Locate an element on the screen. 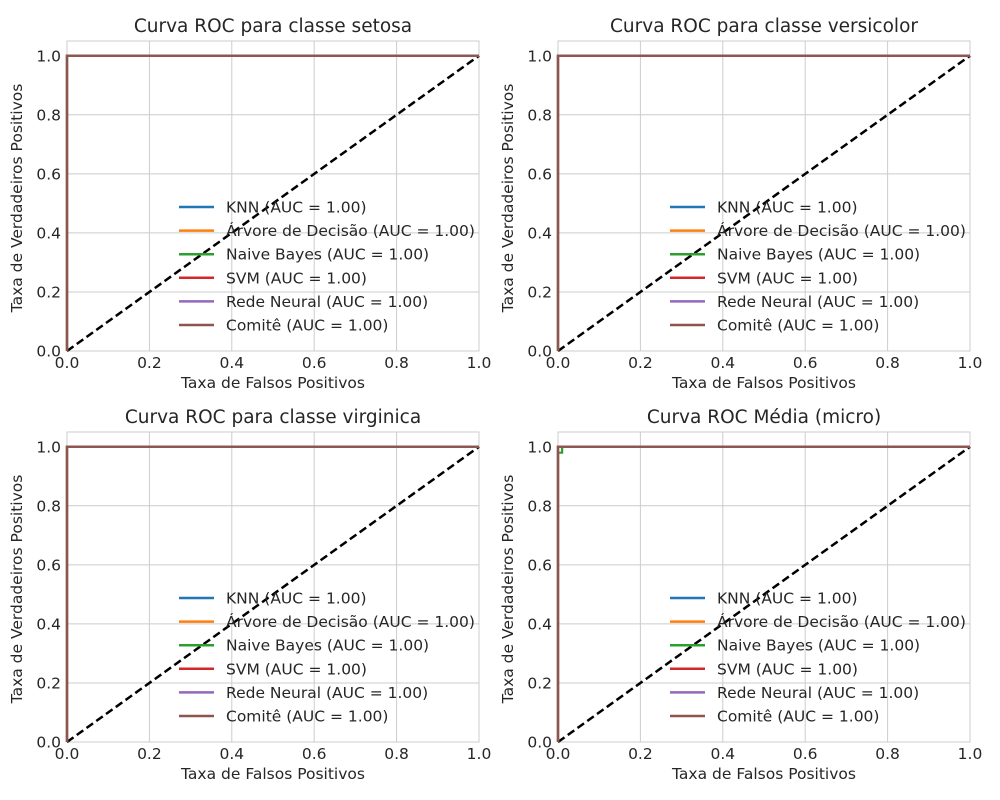 This screenshot has width=1000, height=800. chart-title: Curva ROC para classe virginica is located at coordinates (273, 417).